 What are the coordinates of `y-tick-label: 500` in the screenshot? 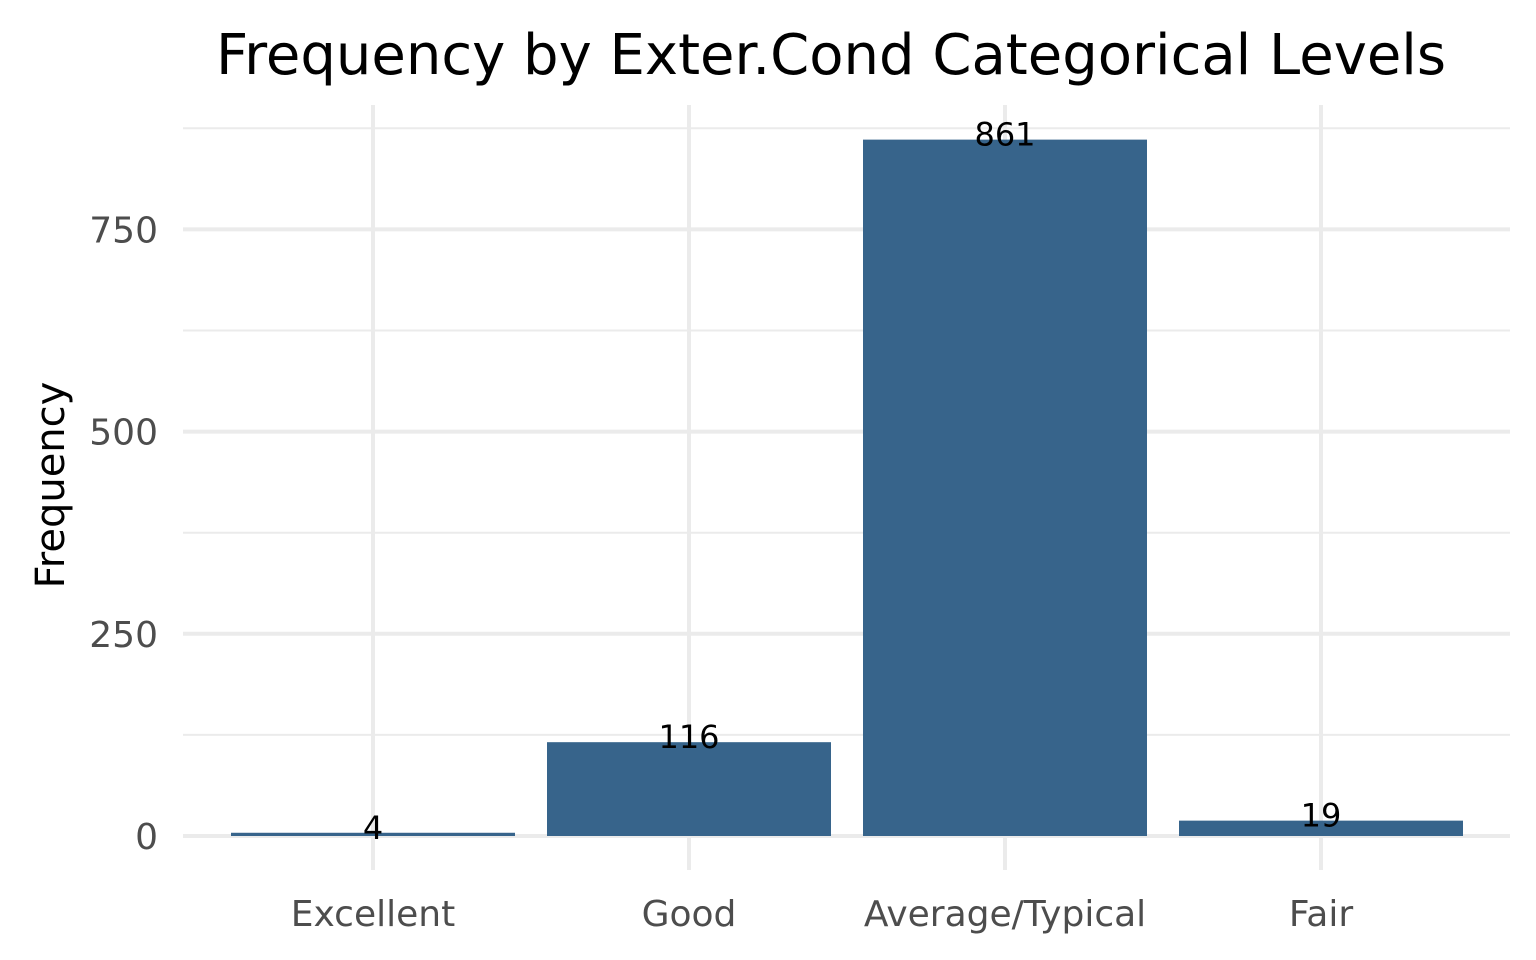 It's located at (123, 433).